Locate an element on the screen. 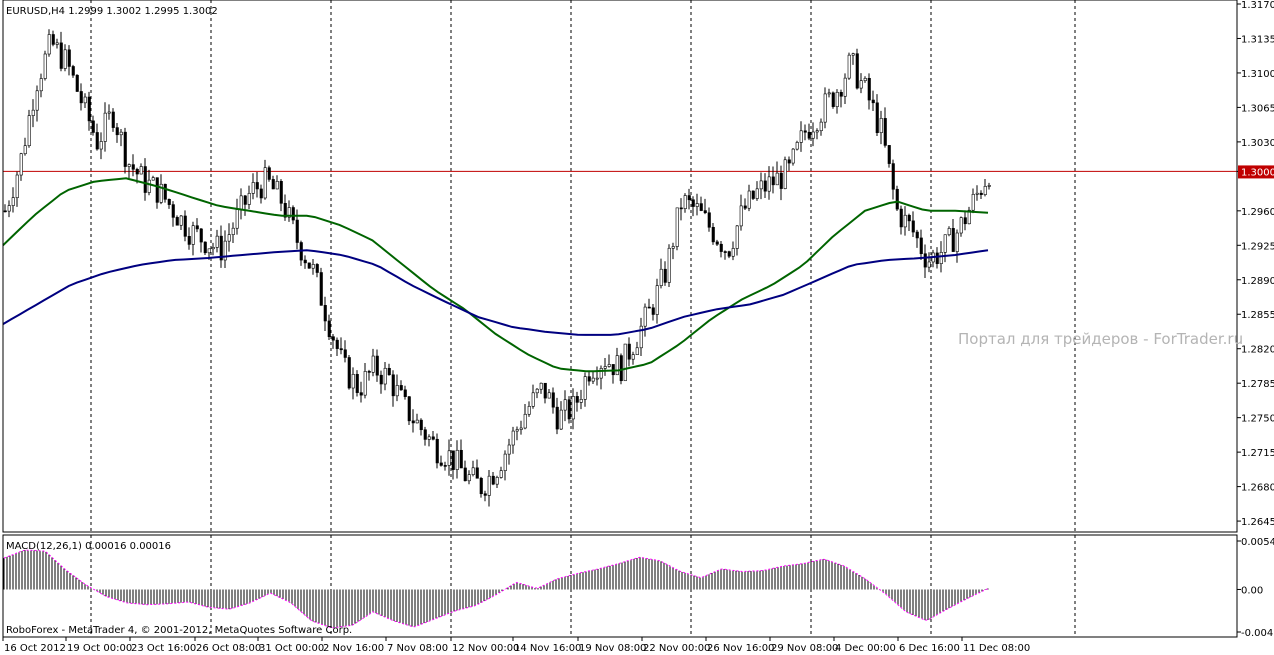 The width and height of the screenshot is (1274, 655). x-tick-label: 23 Oct 16:00 is located at coordinates (163, 648).